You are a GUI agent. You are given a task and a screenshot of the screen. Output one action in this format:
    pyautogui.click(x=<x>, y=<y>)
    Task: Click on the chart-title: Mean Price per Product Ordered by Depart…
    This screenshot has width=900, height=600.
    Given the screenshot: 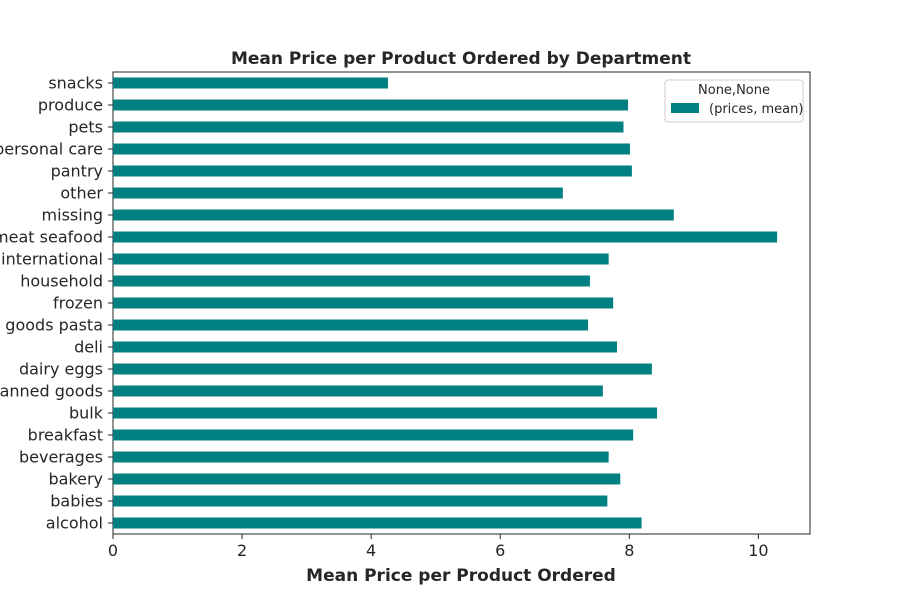 What is the action you would take?
    pyautogui.click(x=461, y=59)
    